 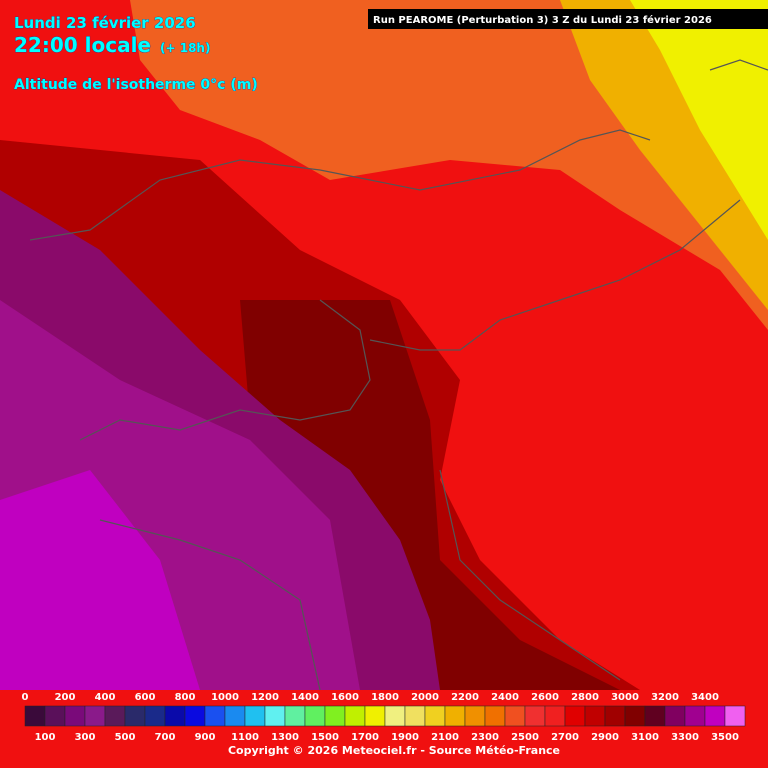 I want to click on legend-label: 1500, so click(x=325, y=737).